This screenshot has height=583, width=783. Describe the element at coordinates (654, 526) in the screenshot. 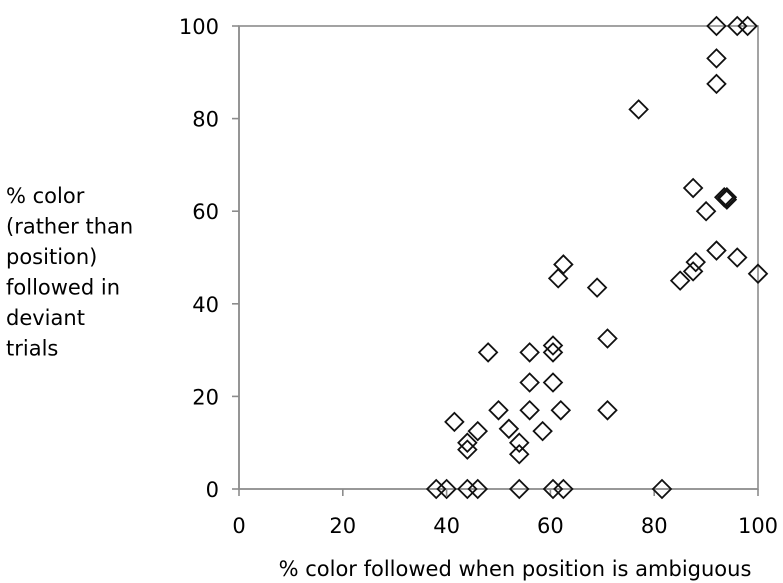

I see `x-tick-label: 80` at that location.